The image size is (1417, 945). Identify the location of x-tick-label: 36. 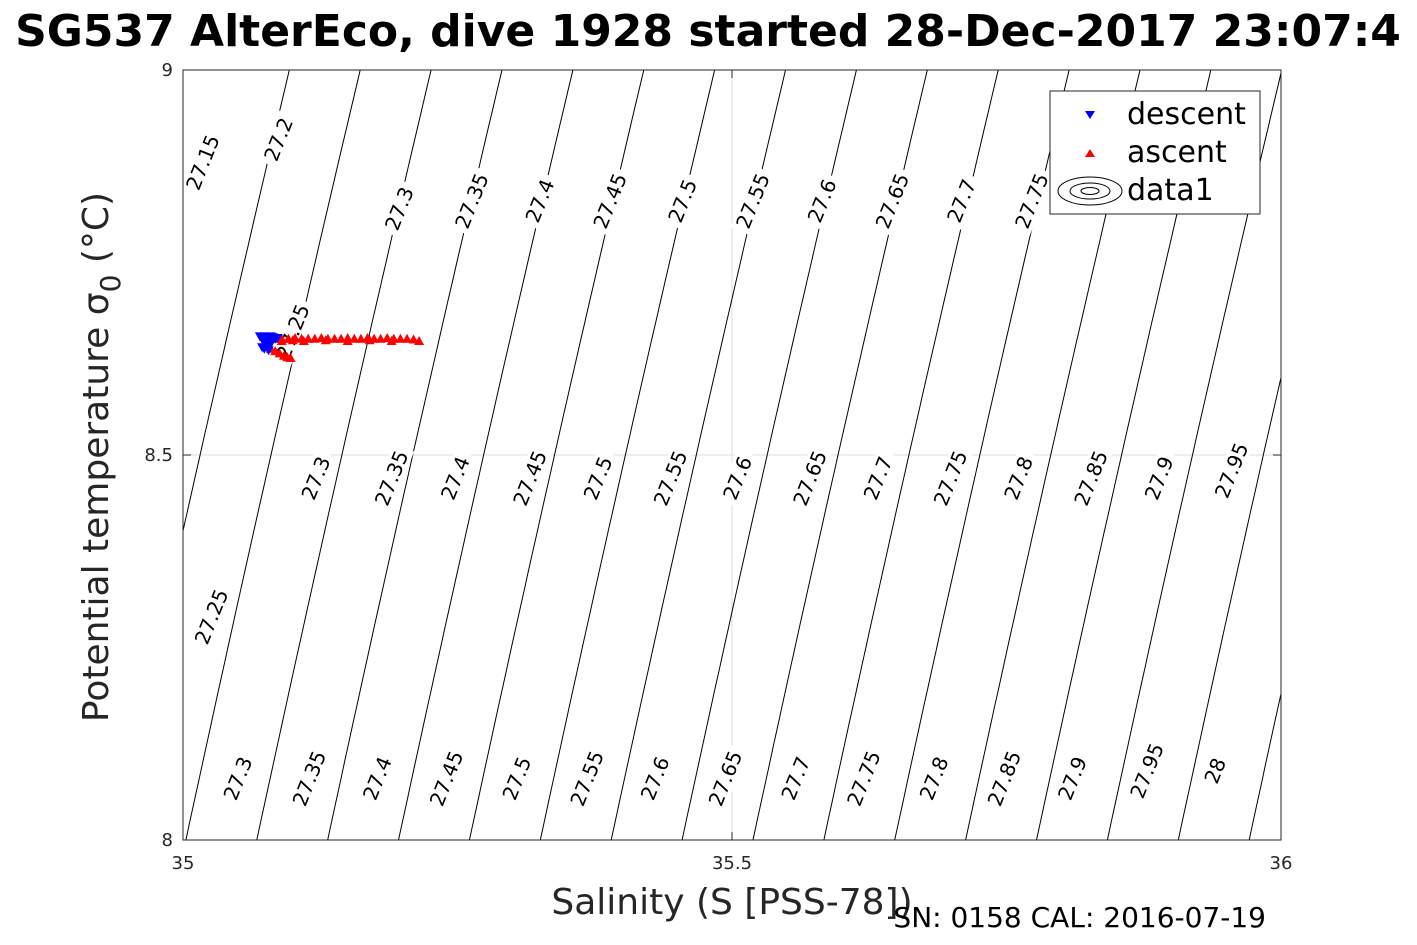
(1281, 863).